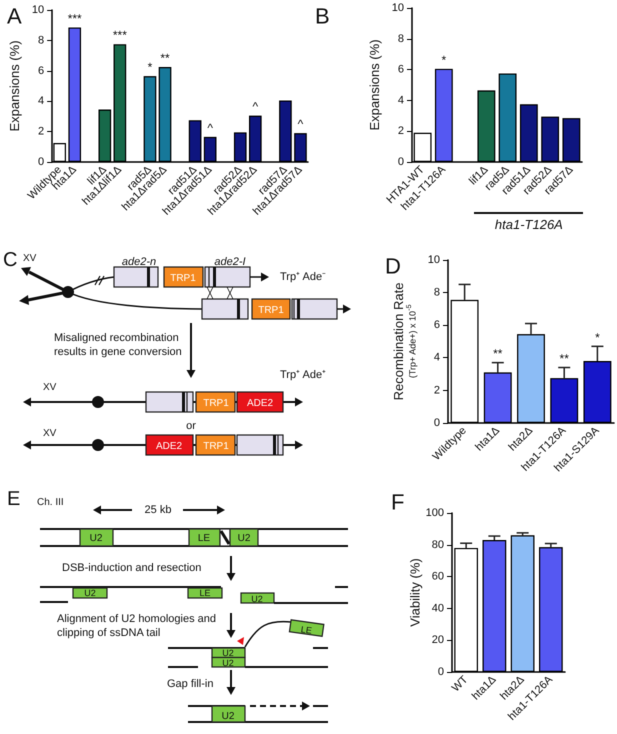 The width and height of the screenshot is (617, 734). Describe the element at coordinates (303, 277) in the screenshot. I see `text: Trp⁺ Ade⁻` at that location.